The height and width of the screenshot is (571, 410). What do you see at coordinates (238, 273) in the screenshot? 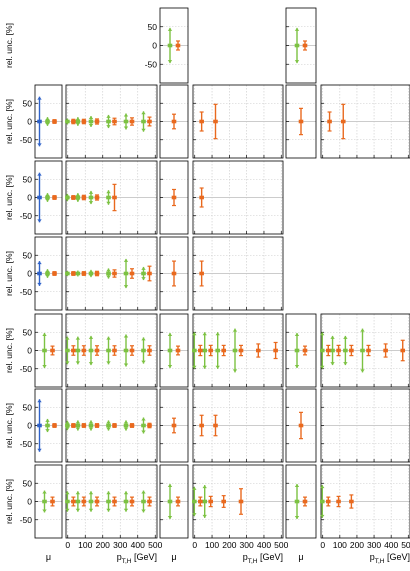
I see `panel-r3-c3` at bounding box center [238, 273].